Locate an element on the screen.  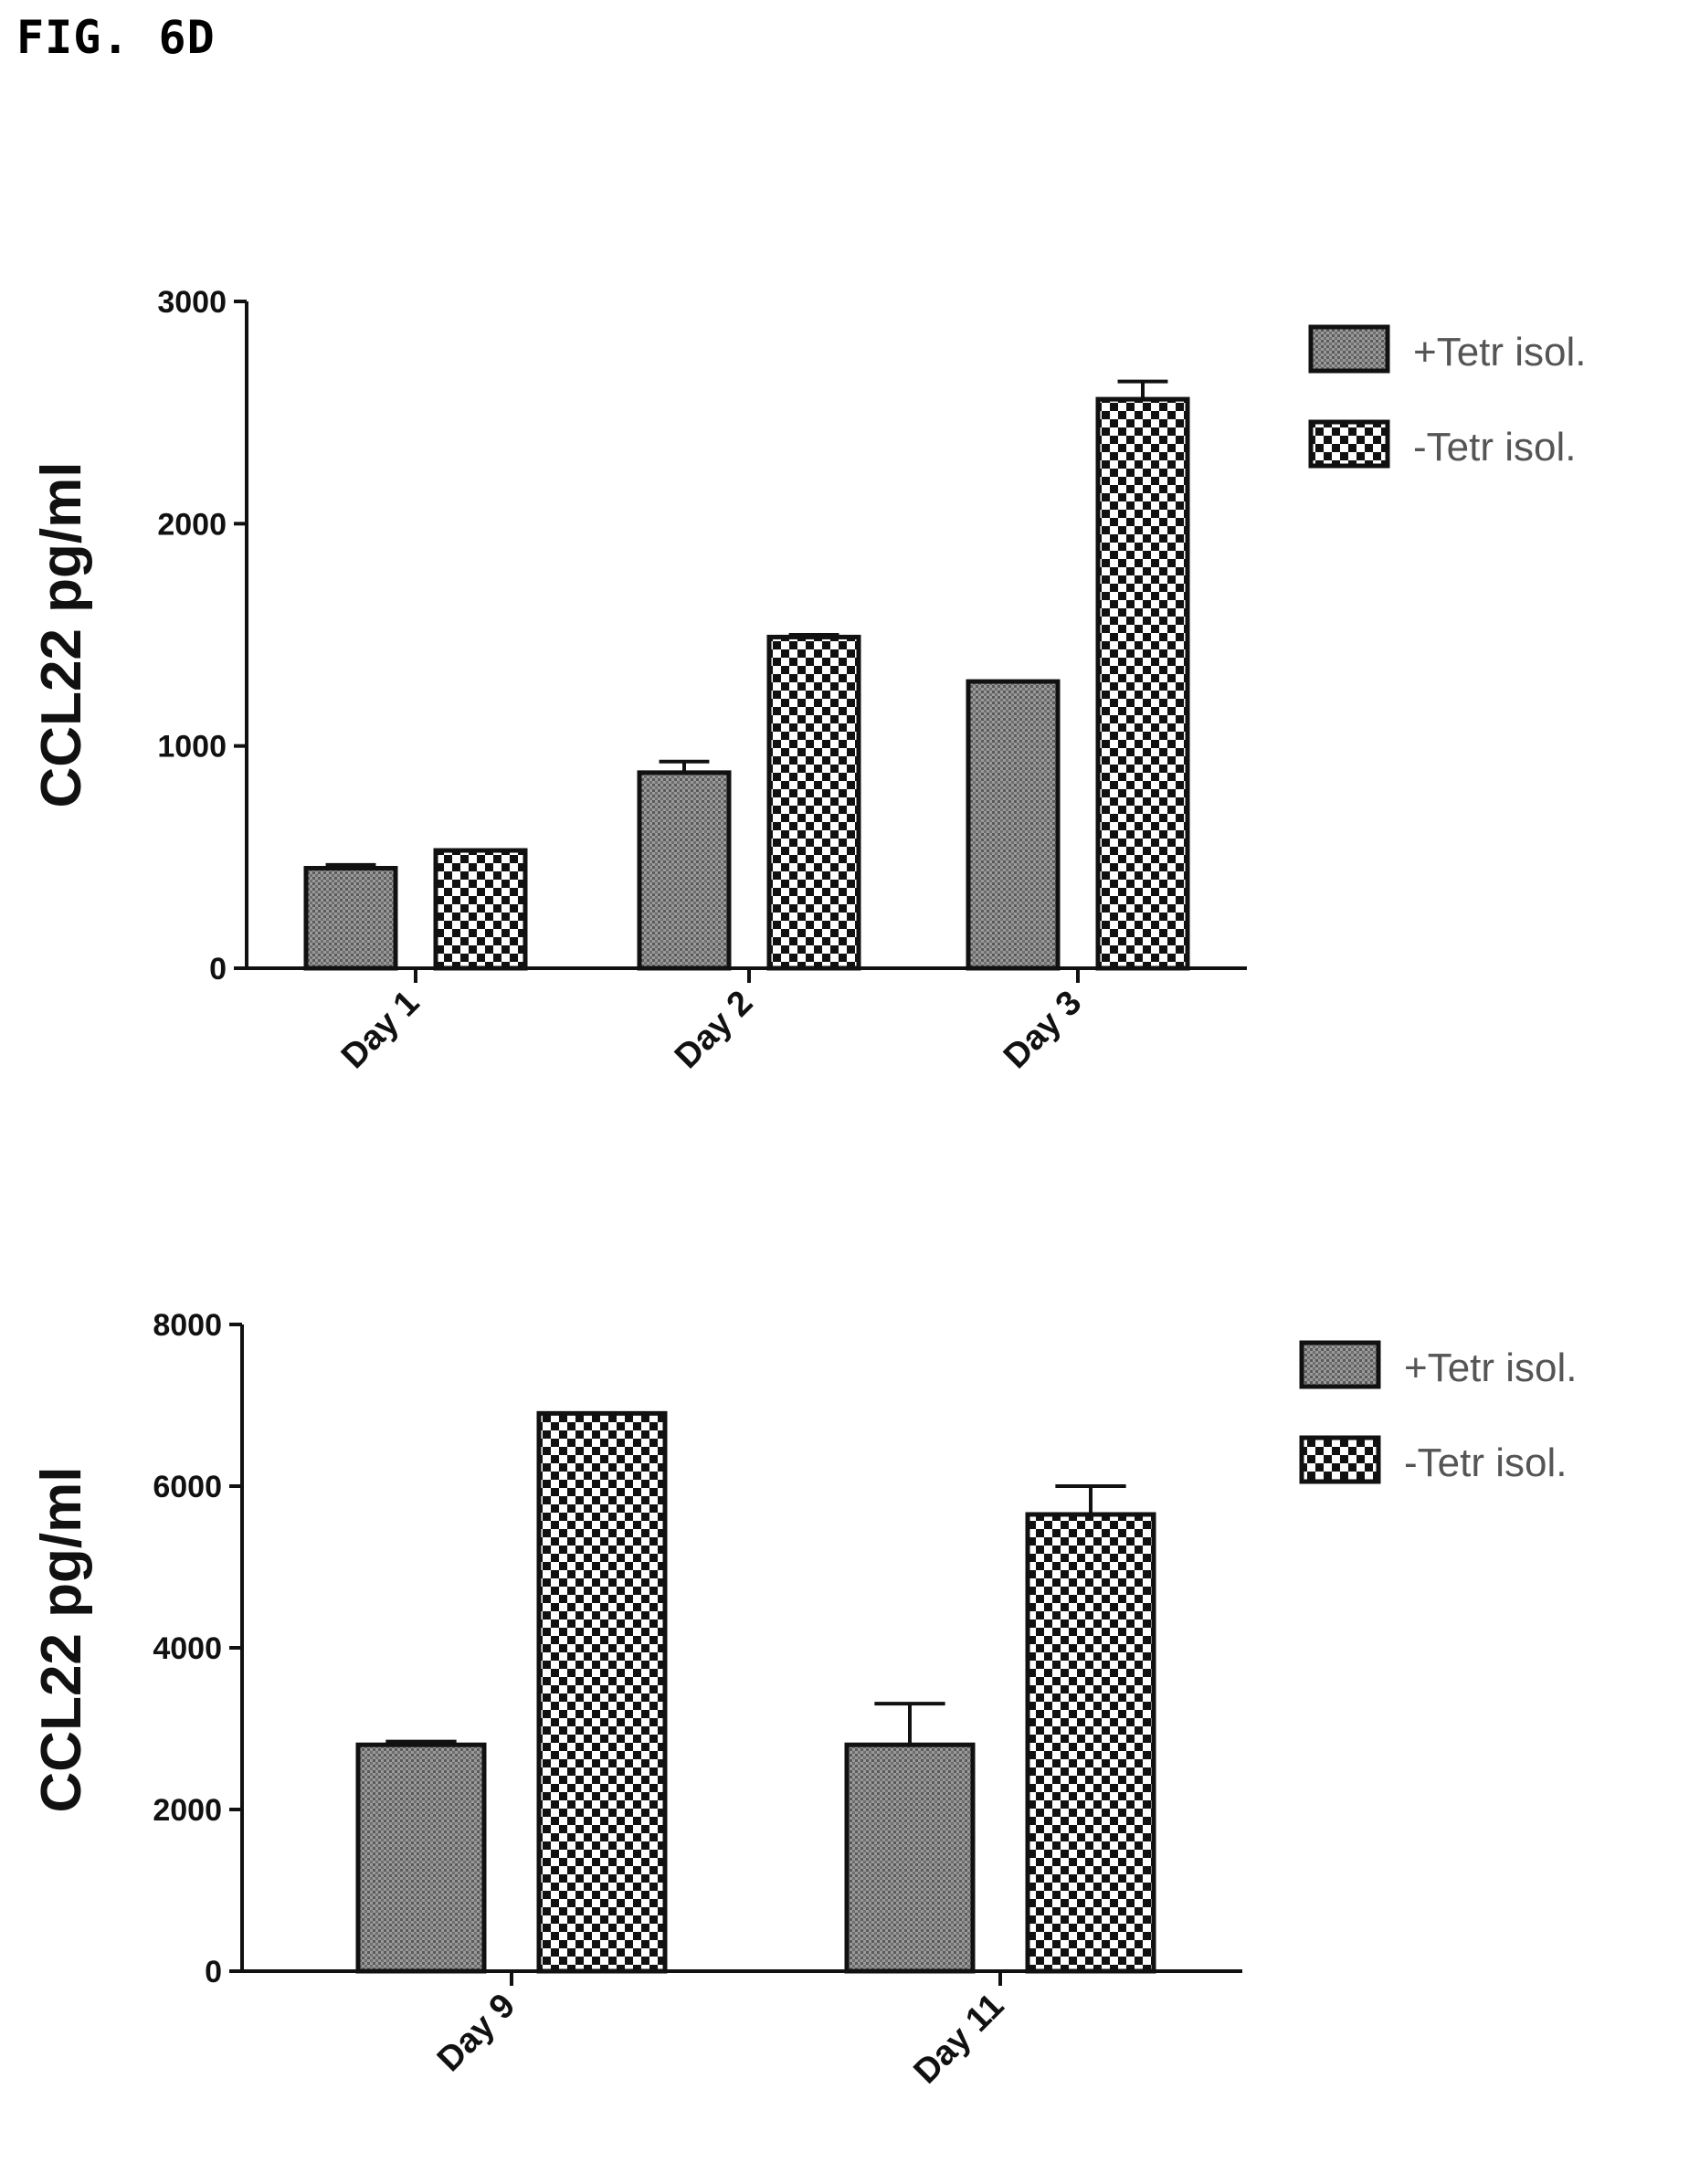
y-tick-label: 6000 is located at coordinates (187, 1487).